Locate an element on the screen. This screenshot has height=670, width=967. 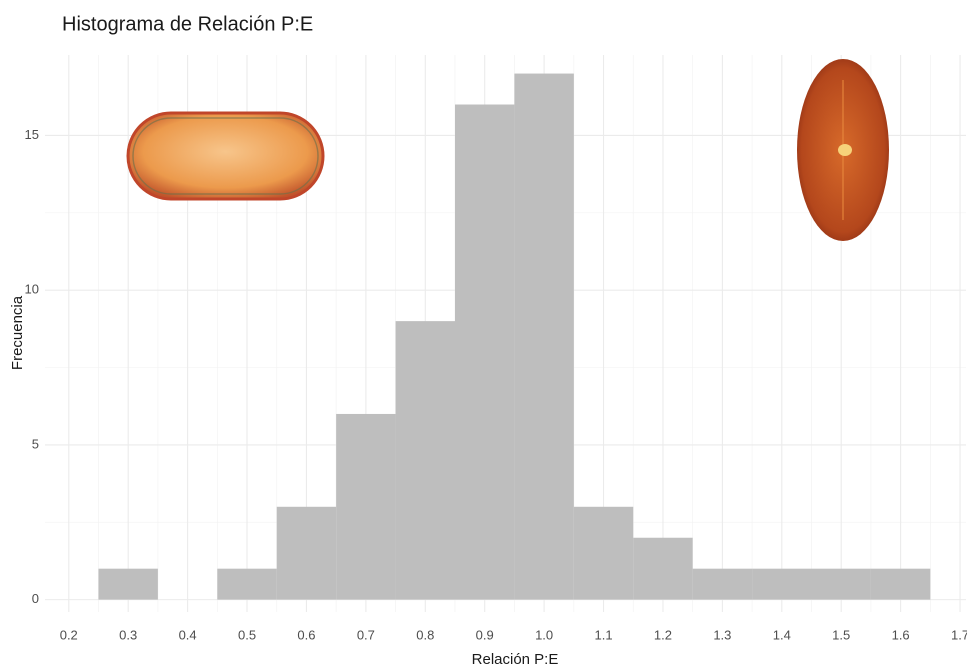
pollen-pore is located at coordinates (845, 150).